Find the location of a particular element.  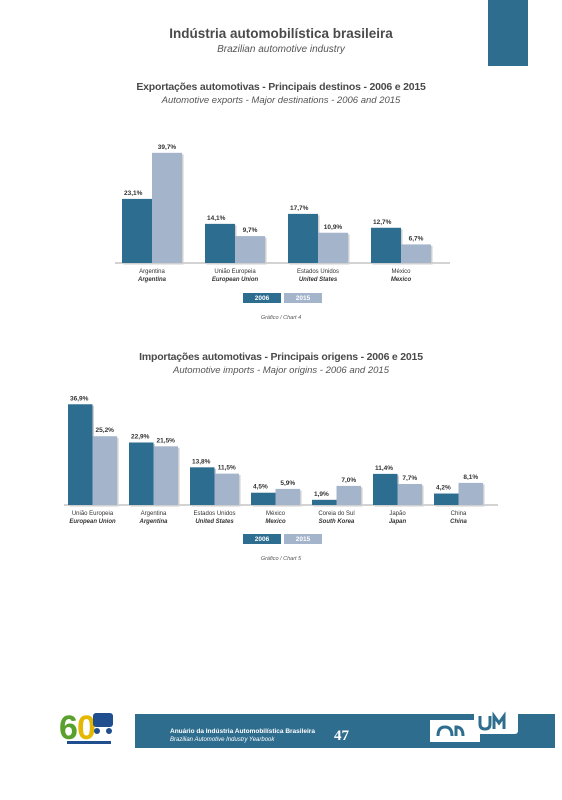

bar-2006-japao is located at coordinates (385, 489).